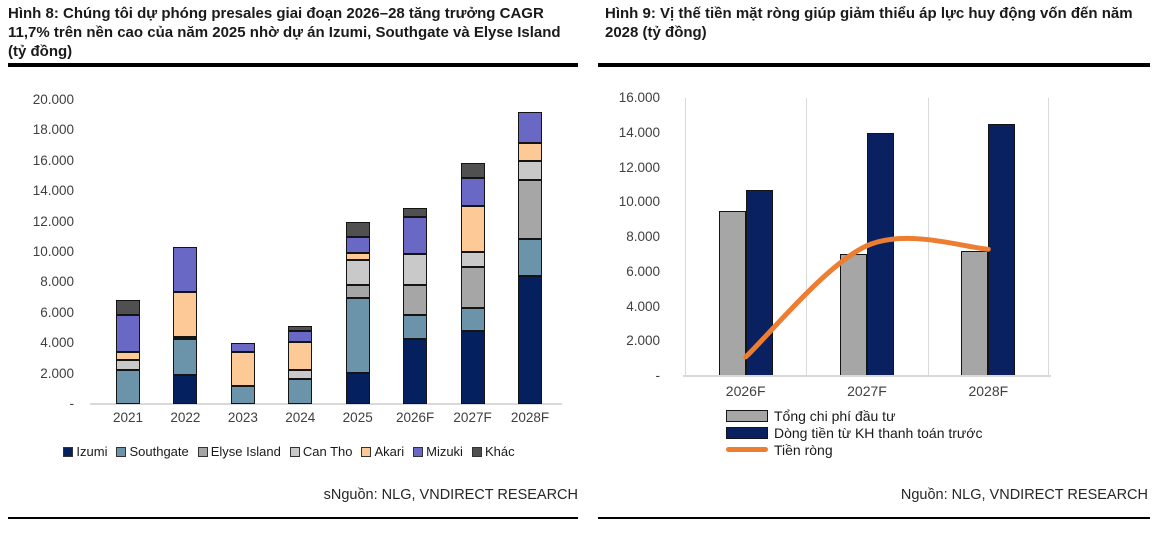 The image size is (1158, 534). What do you see at coordinates (415, 417) in the screenshot?
I see `x-tick-label: 2026F` at bounding box center [415, 417].